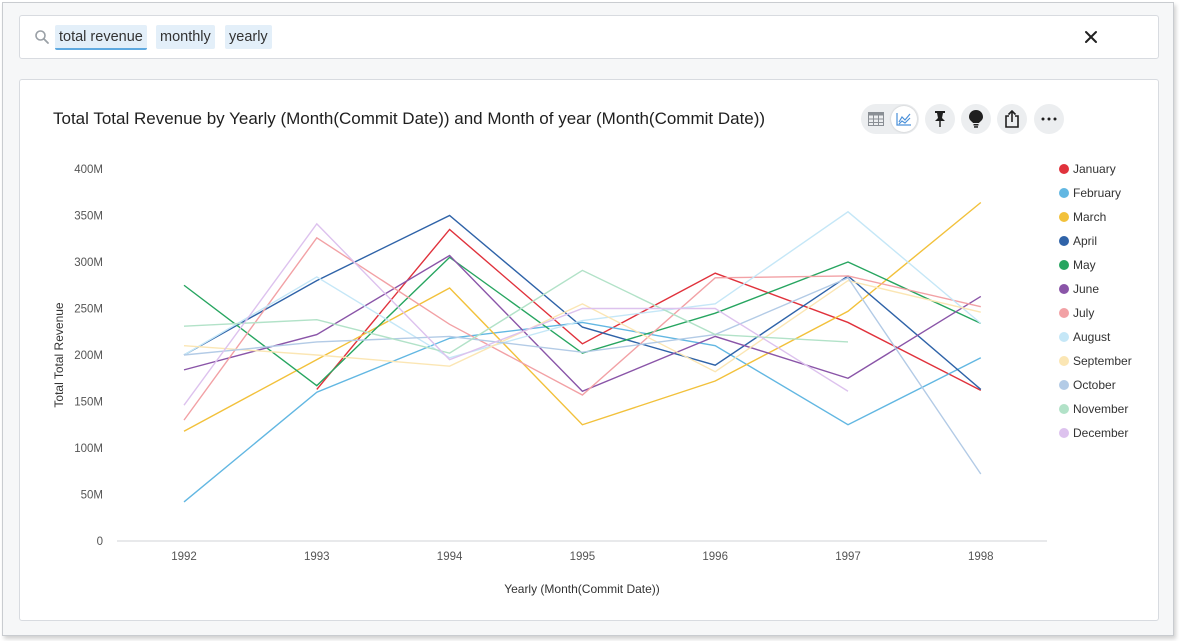  Describe the element at coordinates (1092, 337) in the screenshot. I see `legend-item: August` at that location.